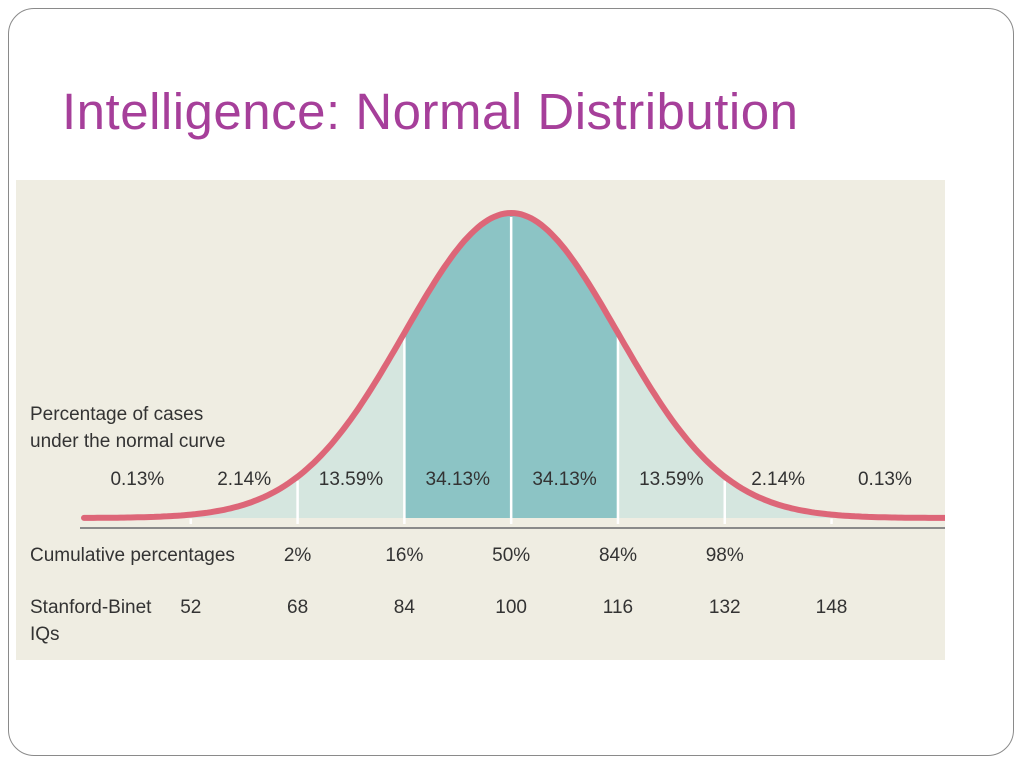  What do you see at coordinates (511, 607) in the screenshot?
I see `iq-value-label: 100` at bounding box center [511, 607].